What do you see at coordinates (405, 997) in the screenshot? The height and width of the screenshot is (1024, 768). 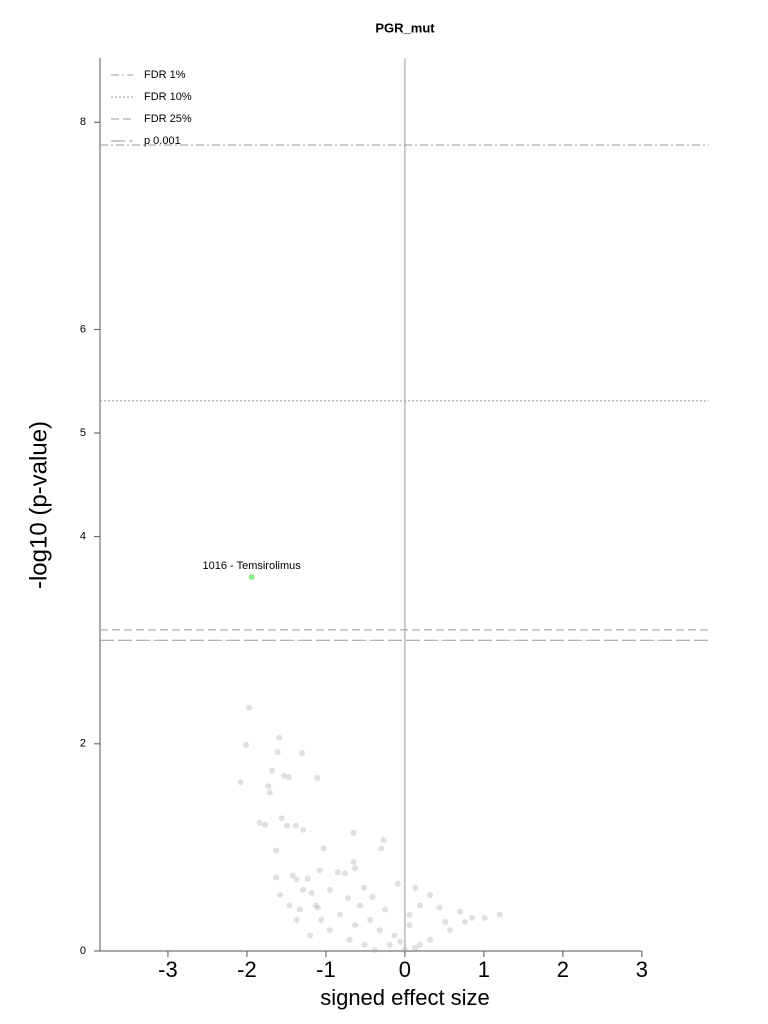 I see `x-axis-label: signed effect size` at bounding box center [405, 997].